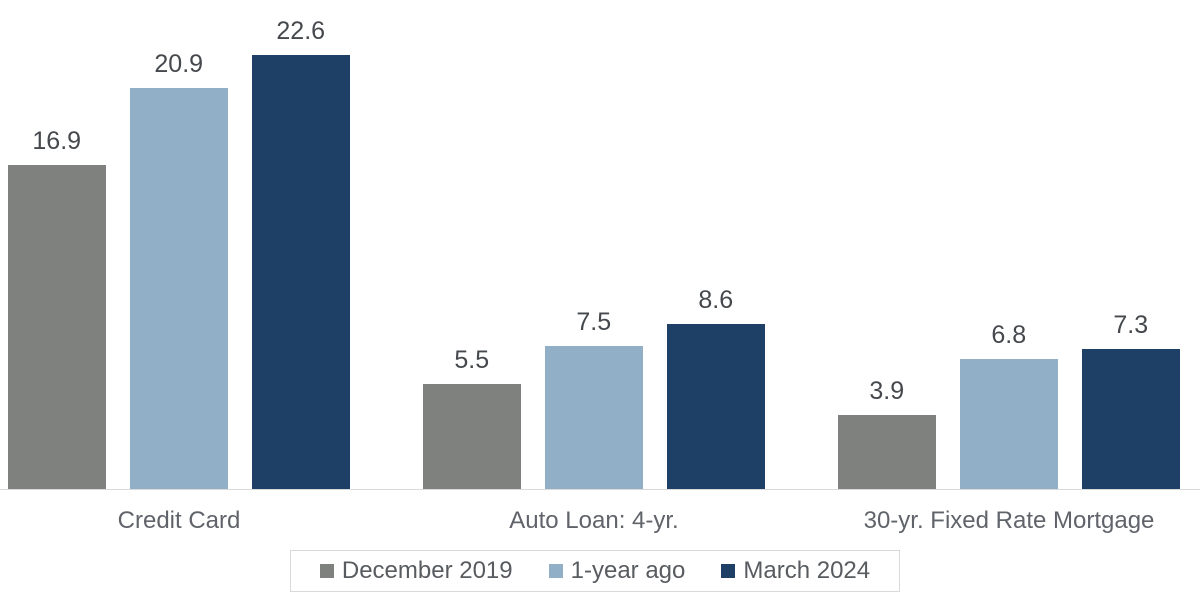 The width and height of the screenshot is (1200, 600). I want to click on legend-item-december-2019: December 2019, so click(416, 571).